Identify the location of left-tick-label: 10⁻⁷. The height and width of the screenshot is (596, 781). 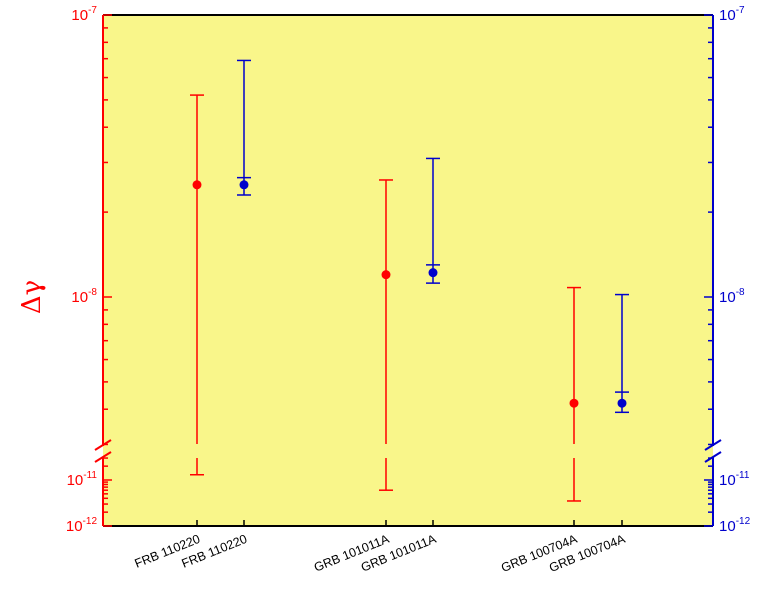
(84, 14).